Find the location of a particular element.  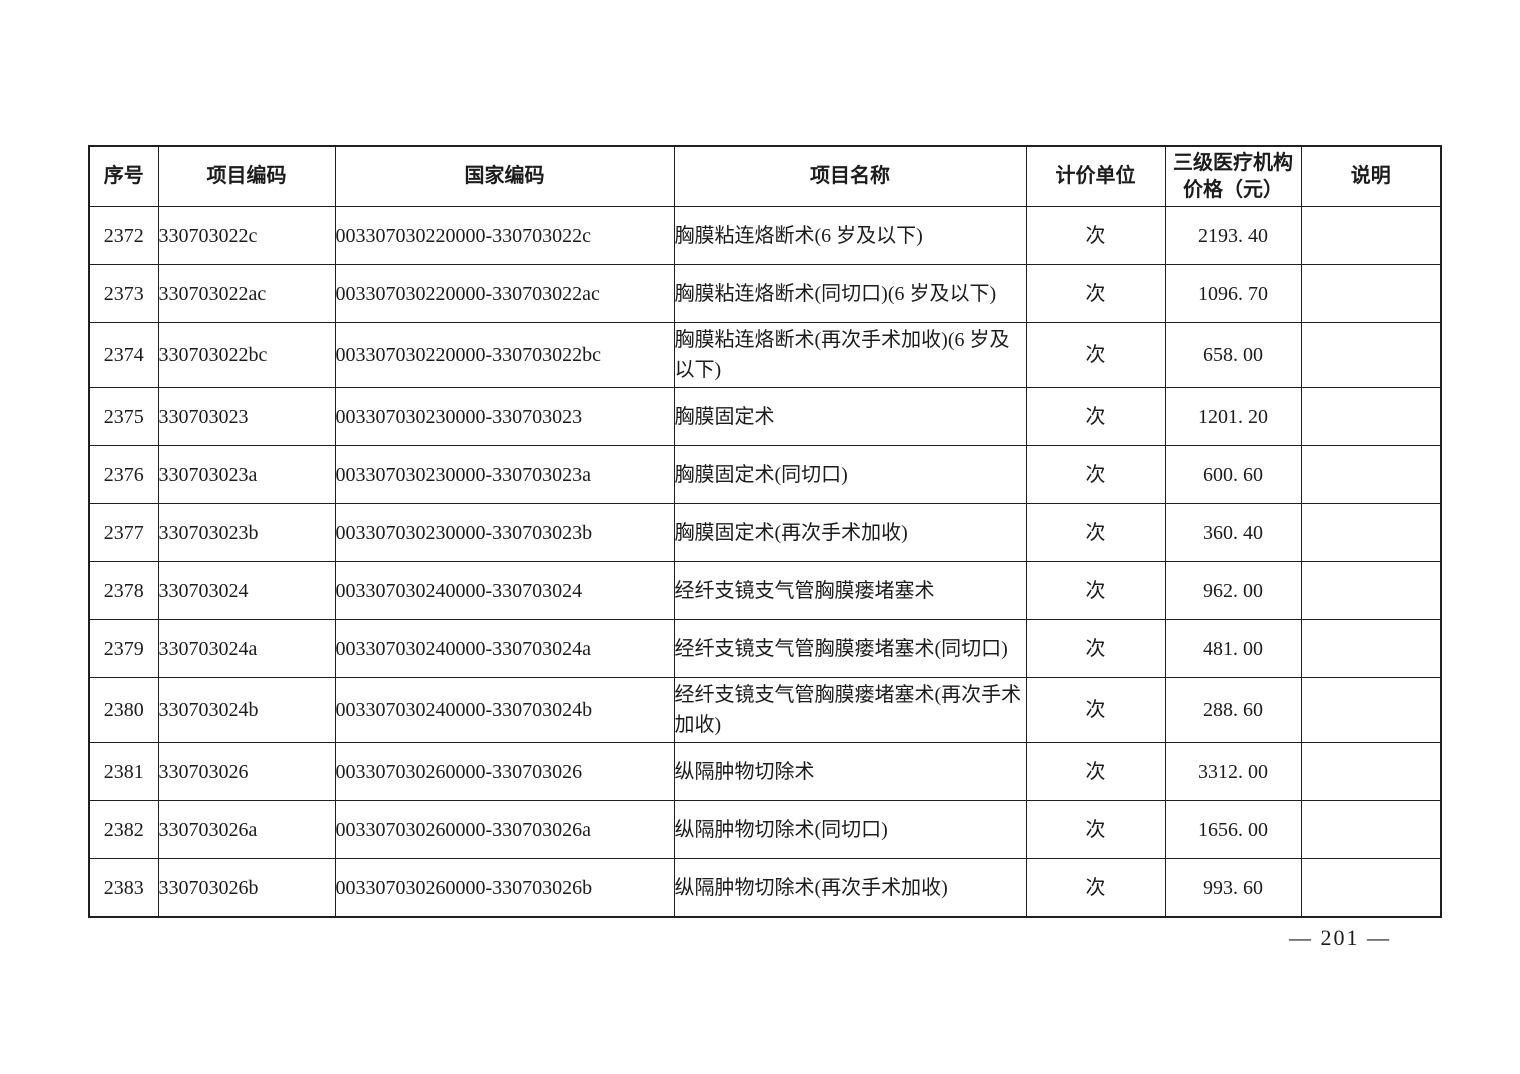

cell-project-code: 330703024 is located at coordinates (246, 590).